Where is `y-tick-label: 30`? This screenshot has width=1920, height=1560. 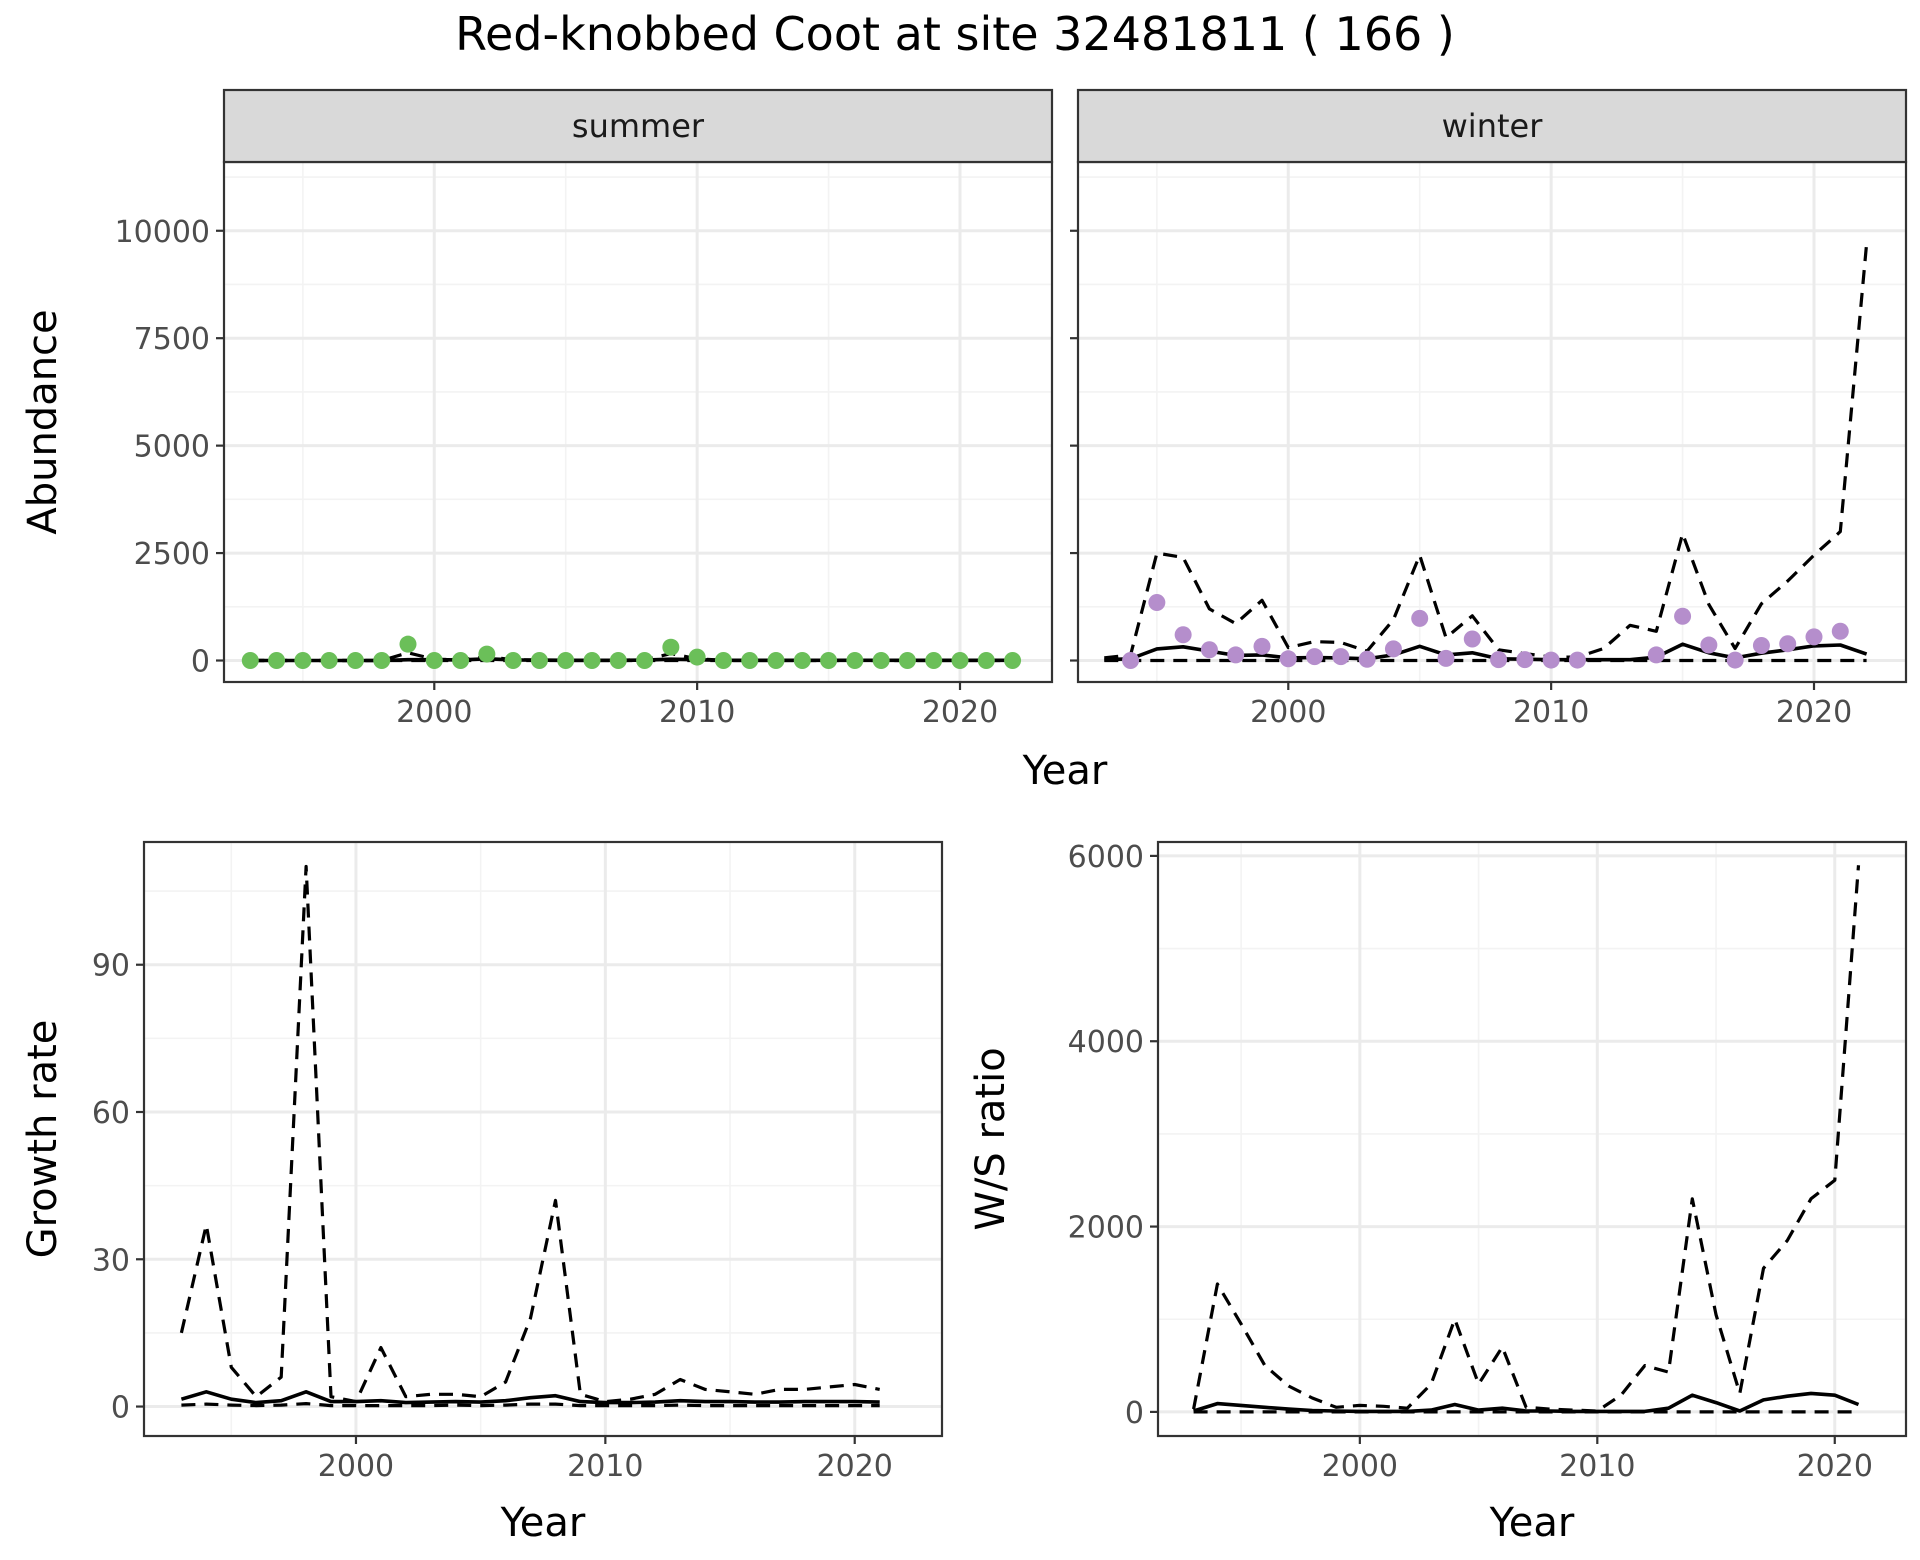
y-tick-label: 30 is located at coordinates (111, 1260).